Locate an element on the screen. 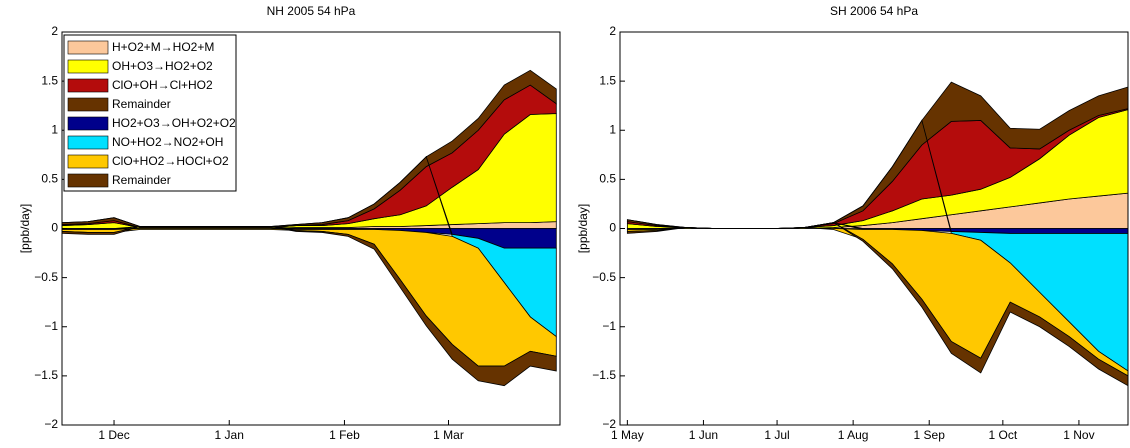  chart-title: NH 2005 54 hPa is located at coordinates (311, 11).